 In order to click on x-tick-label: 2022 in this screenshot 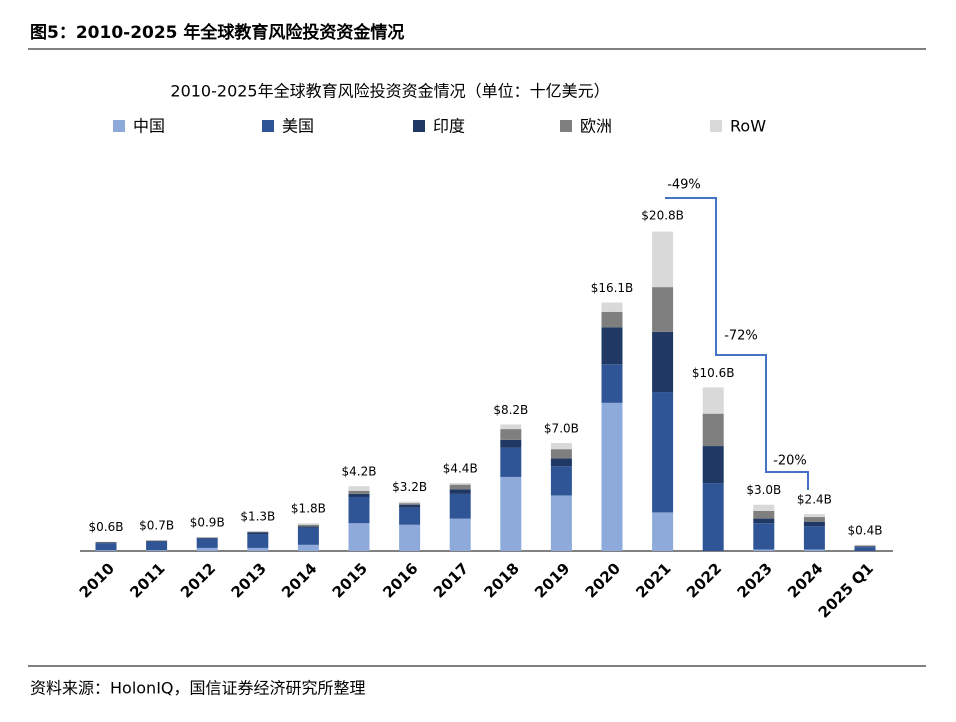, I will do `click(704, 580)`.